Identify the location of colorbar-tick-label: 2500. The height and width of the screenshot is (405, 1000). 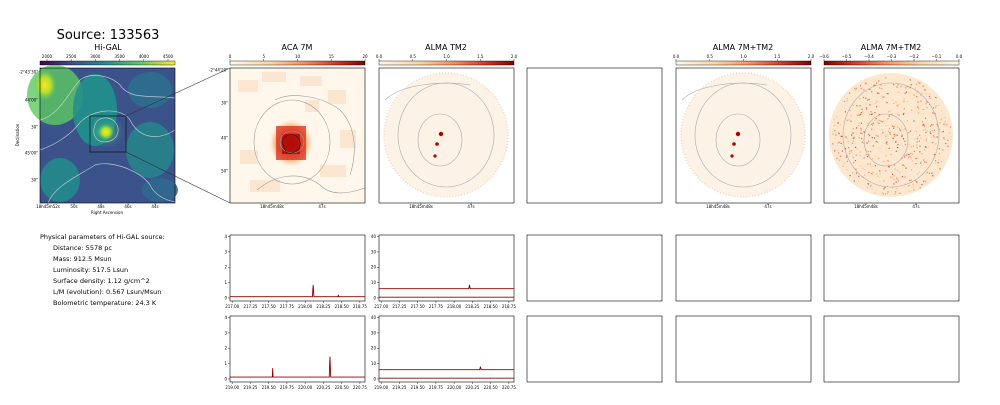
(71, 56).